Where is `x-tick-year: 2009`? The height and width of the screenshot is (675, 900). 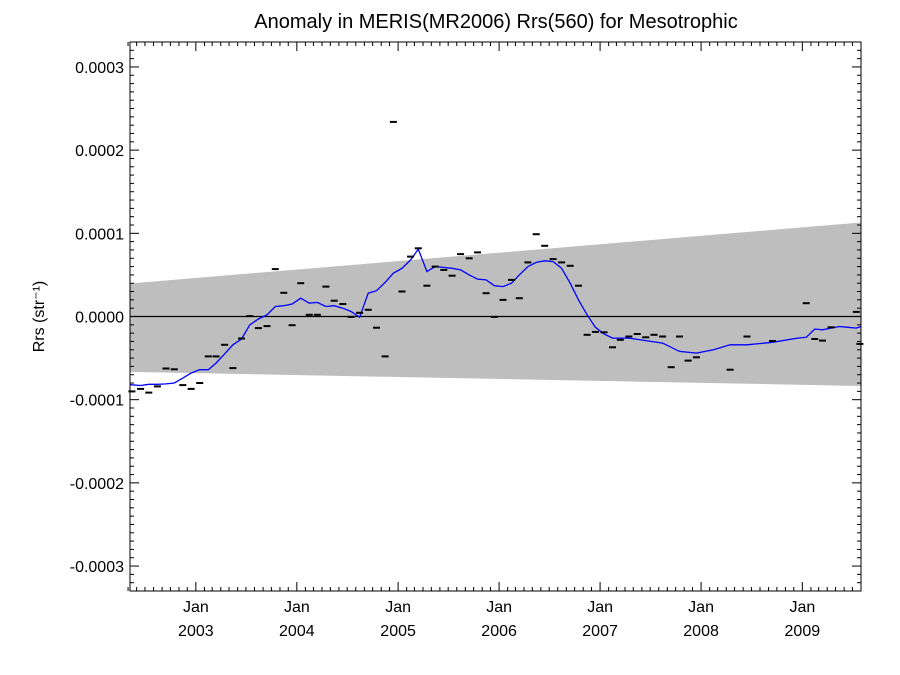
x-tick-year: 2009 is located at coordinates (803, 631).